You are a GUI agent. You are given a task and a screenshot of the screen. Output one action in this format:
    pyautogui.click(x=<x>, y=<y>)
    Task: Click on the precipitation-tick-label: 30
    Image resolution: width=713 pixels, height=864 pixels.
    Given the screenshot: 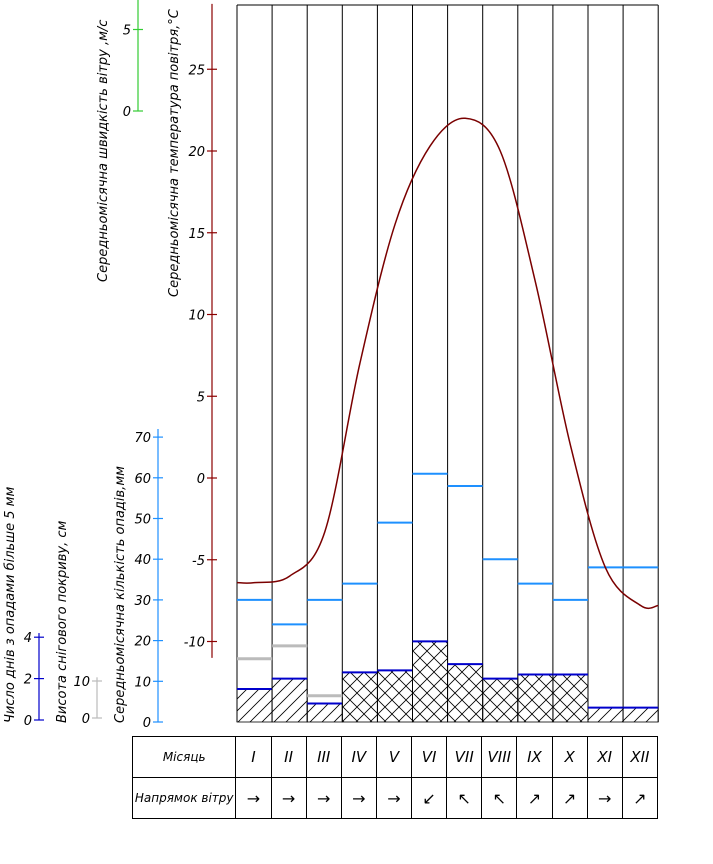 What is the action you would take?
    pyautogui.click(x=142, y=601)
    